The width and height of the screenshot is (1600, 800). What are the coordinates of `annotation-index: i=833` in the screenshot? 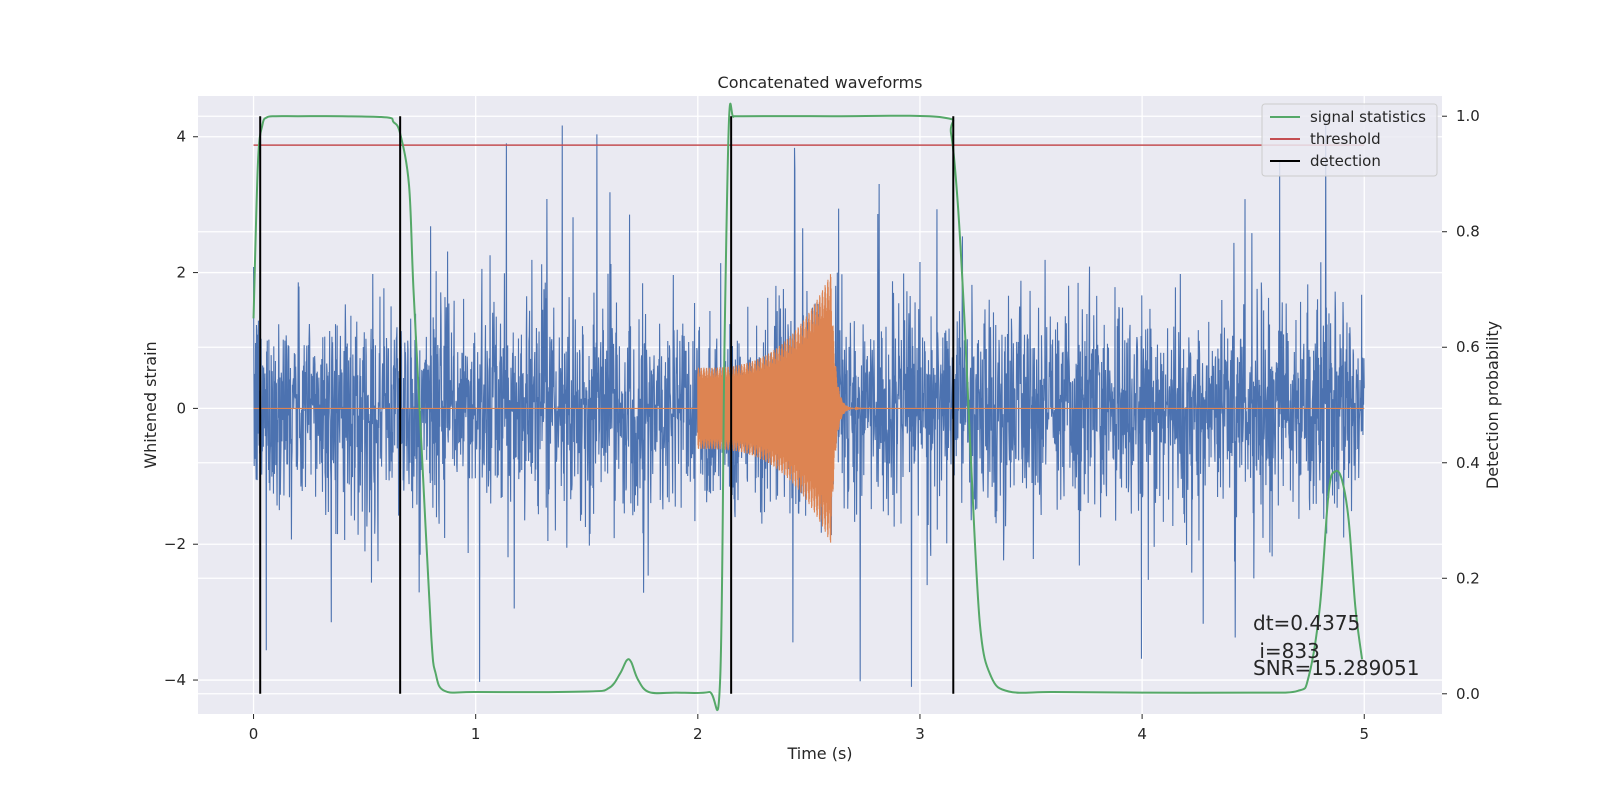 It's located at (1286, 651).